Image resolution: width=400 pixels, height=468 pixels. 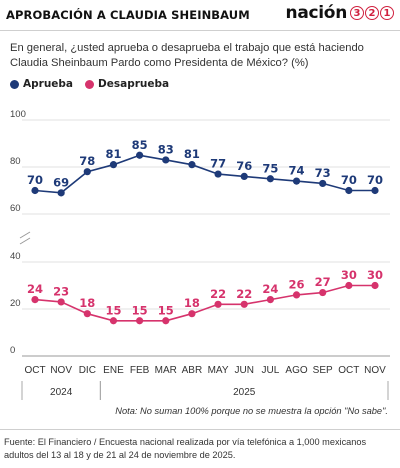 I want to click on data-label: 26, so click(x=297, y=284).